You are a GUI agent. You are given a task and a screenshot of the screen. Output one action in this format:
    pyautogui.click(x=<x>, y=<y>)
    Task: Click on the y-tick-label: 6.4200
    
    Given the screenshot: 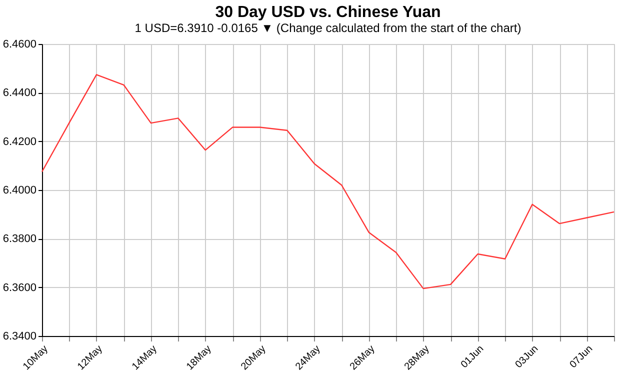 What is the action you would take?
    pyautogui.click(x=19, y=142)
    